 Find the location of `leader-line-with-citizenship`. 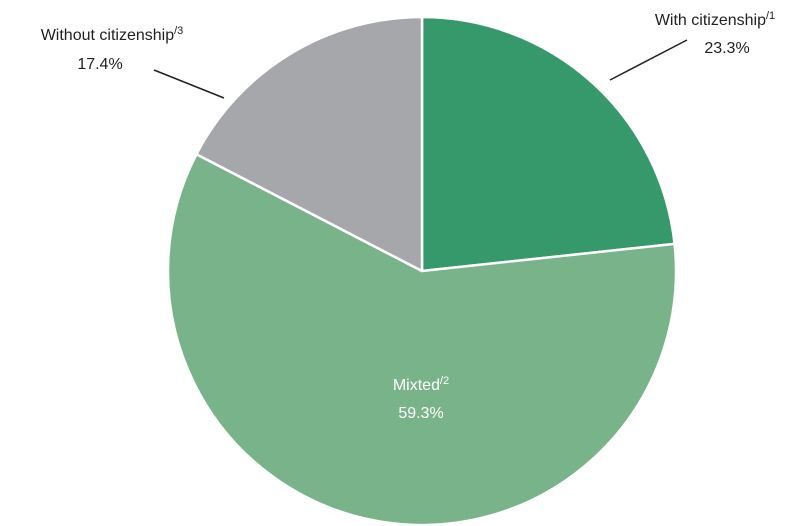

leader-line-with-citizenship is located at coordinates (648, 60).